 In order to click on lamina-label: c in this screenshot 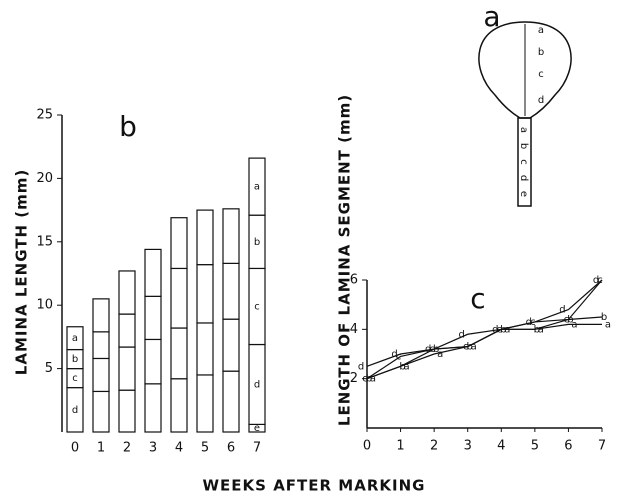, I will do `click(541, 74)`.